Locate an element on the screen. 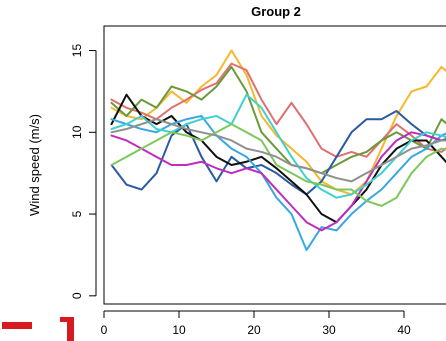 The height and width of the screenshot is (341, 446). y-tick-label: 5 is located at coordinates (77, 213).